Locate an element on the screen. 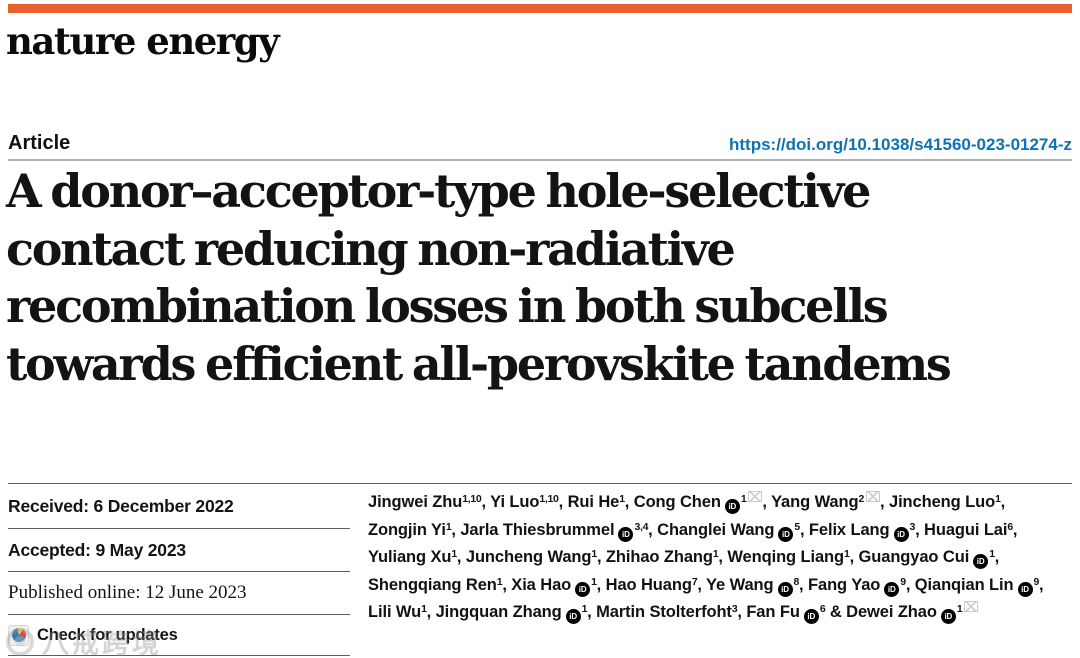 The image size is (1080, 658). crossmark-circle-icon is located at coordinates (18, 635).